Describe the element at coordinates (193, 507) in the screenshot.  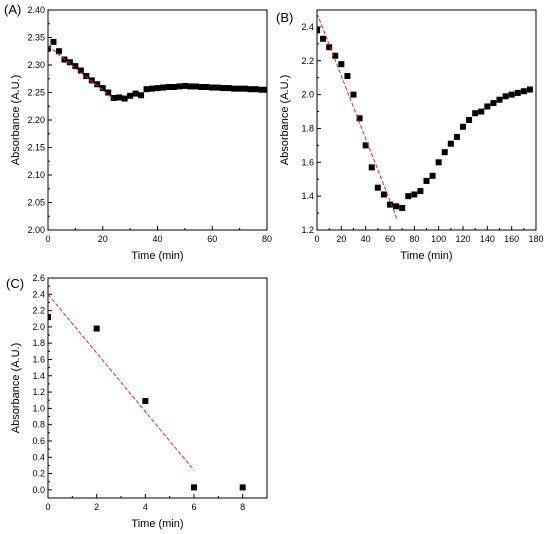
I see `x-tick-label: 6` at that location.